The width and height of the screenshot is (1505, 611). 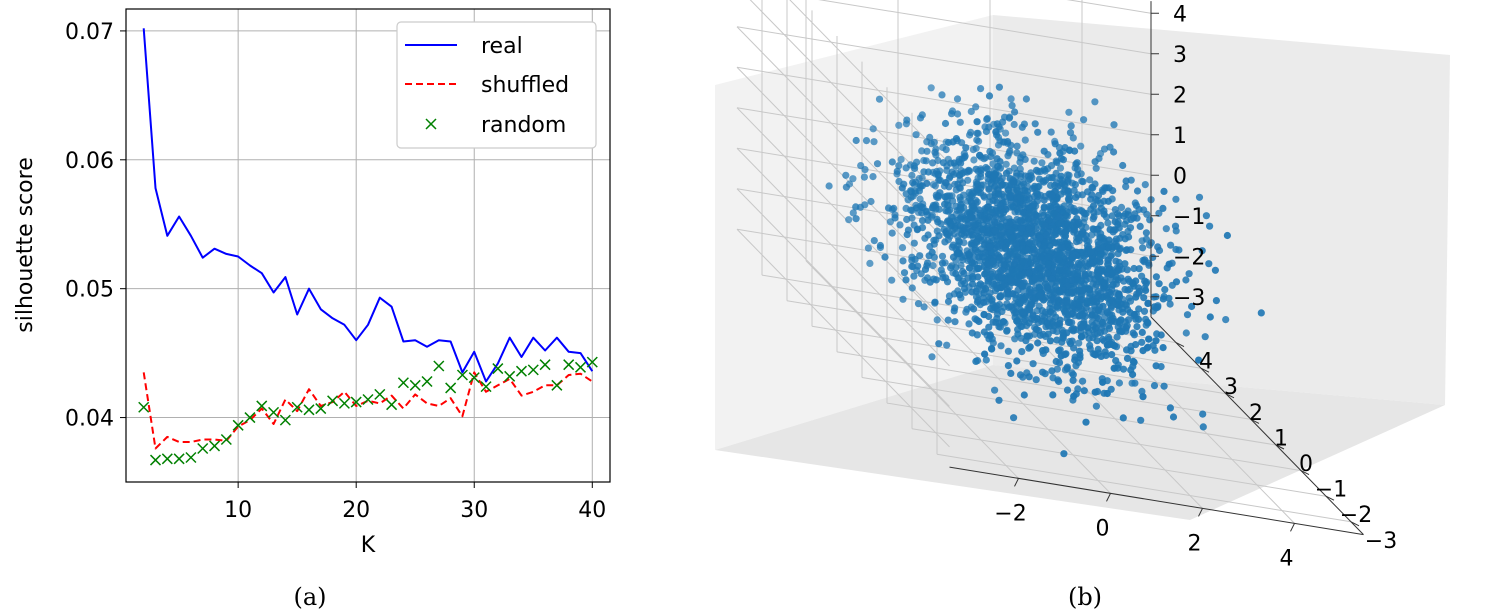 I want to click on x3d-tick-mark, so click(x=1292, y=527).